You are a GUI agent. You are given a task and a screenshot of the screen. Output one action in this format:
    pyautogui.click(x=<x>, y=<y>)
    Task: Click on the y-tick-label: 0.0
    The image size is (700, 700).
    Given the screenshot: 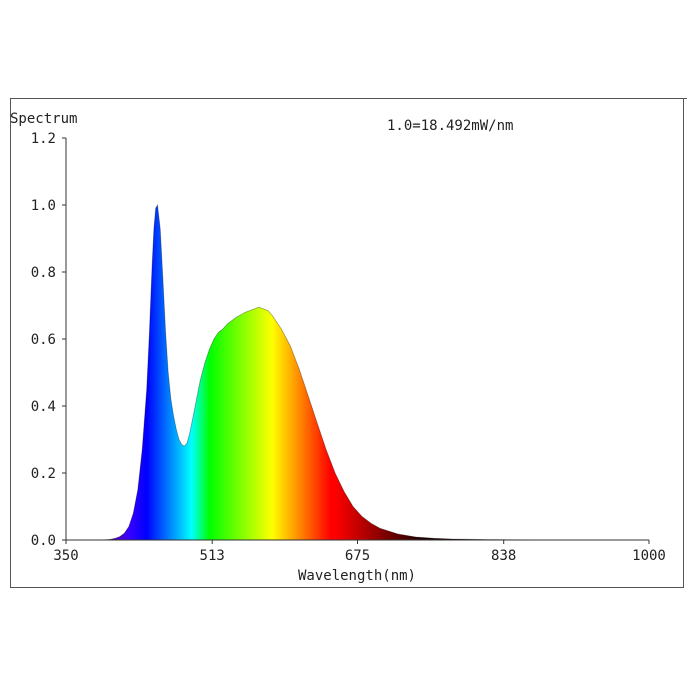 What is the action you would take?
    pyautogui.click(x=43, y=541)
    